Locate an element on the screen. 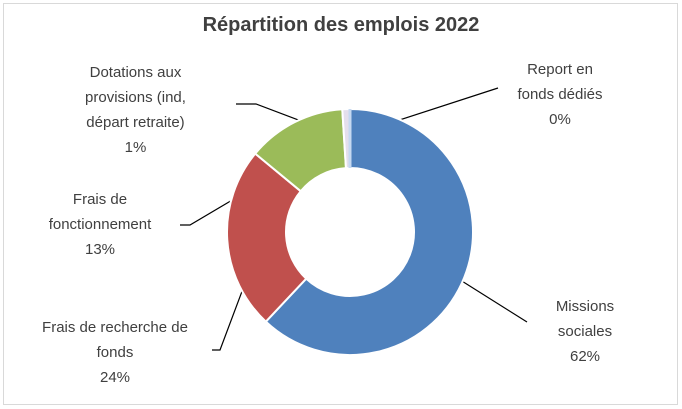  donut-slice is located at coordinates (267, 238).